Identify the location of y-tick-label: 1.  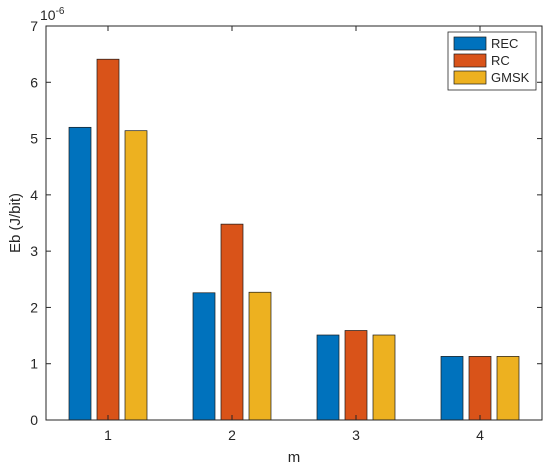
(34, 364).